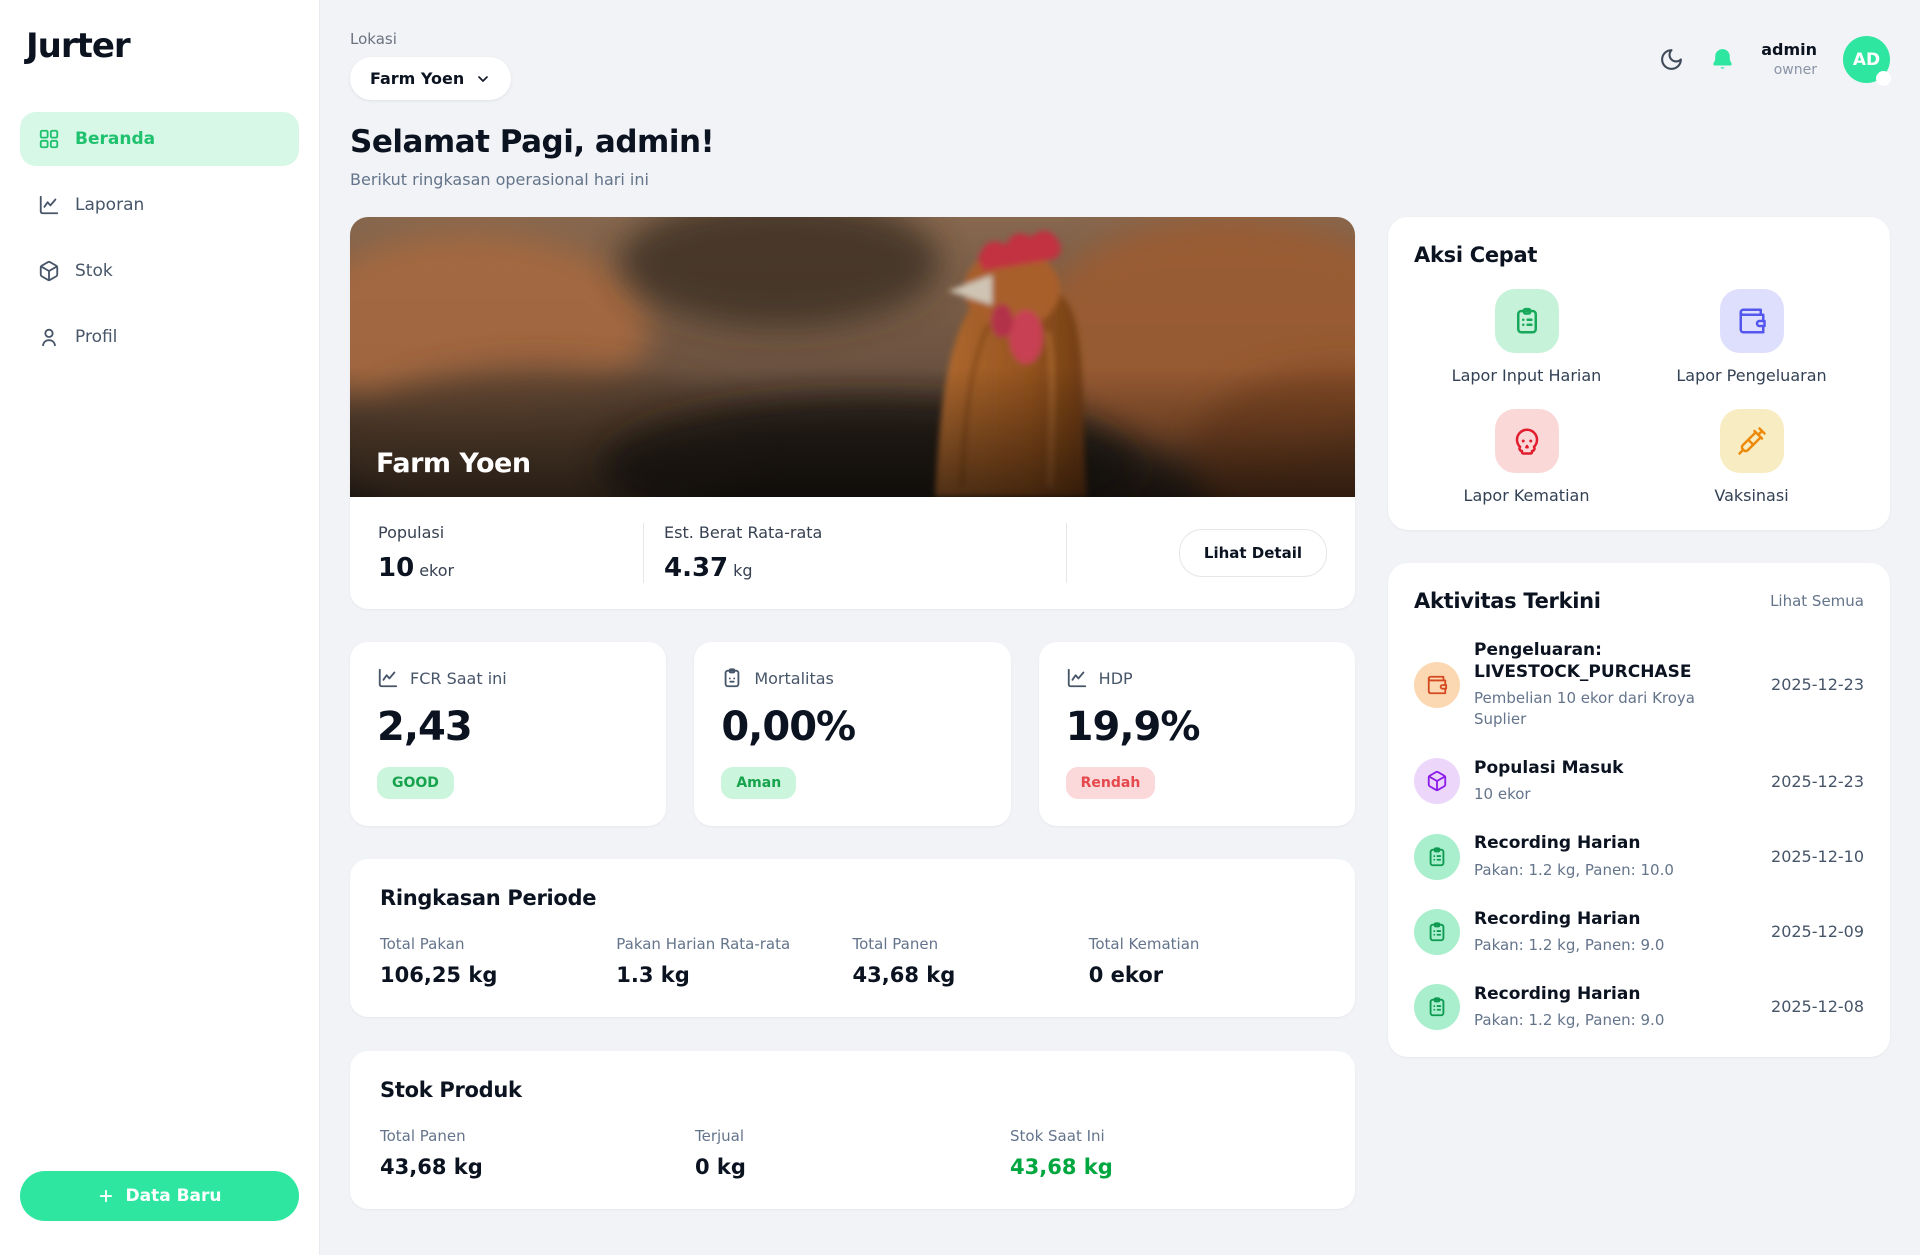 The width and height of the screenshot is (1920, 1255). What do you see at coordinates (1817, 1007) in the screenshot?
I see `activity-date: 2025-12-08` at bounding box center [1817, 1007].